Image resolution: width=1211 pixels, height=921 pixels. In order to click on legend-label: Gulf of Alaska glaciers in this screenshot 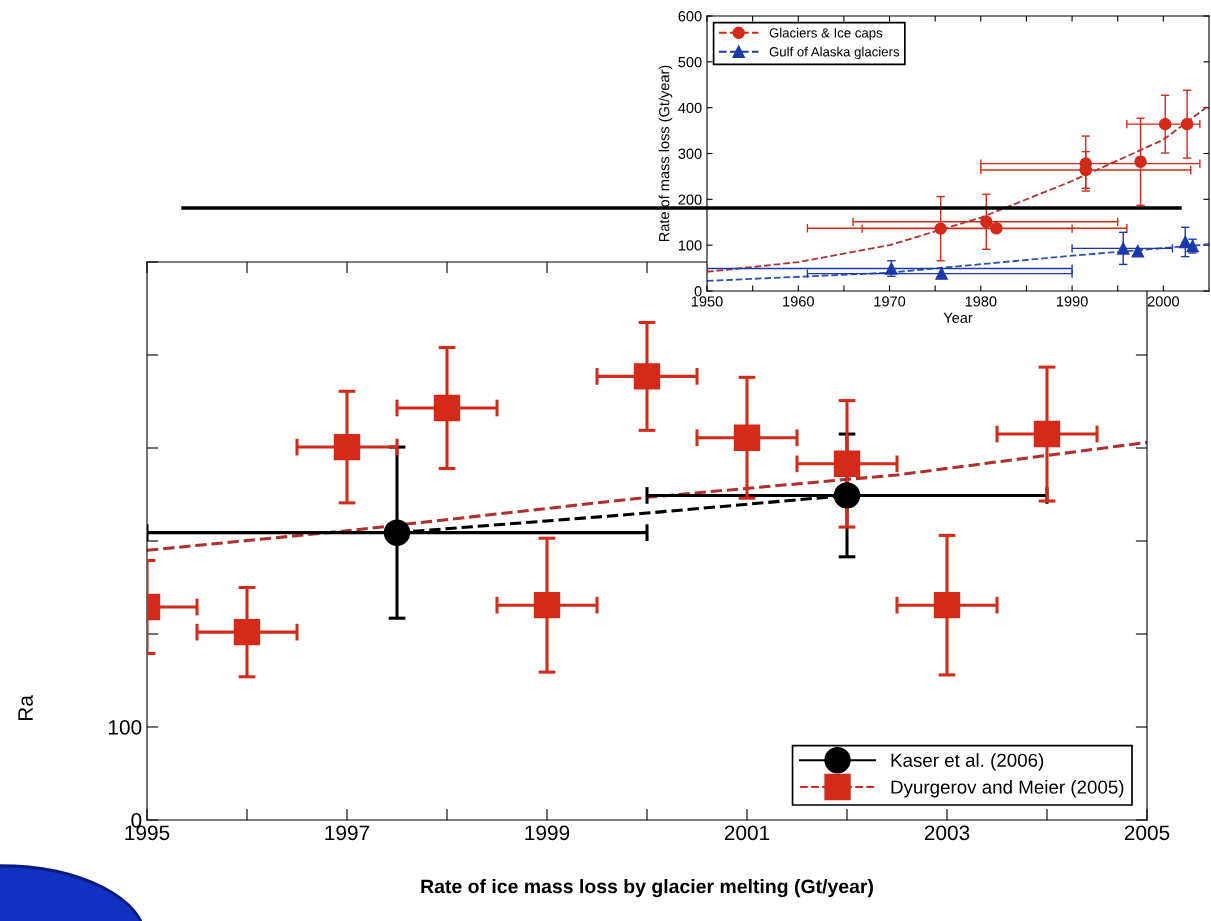, I will do `click(834, 53)`.